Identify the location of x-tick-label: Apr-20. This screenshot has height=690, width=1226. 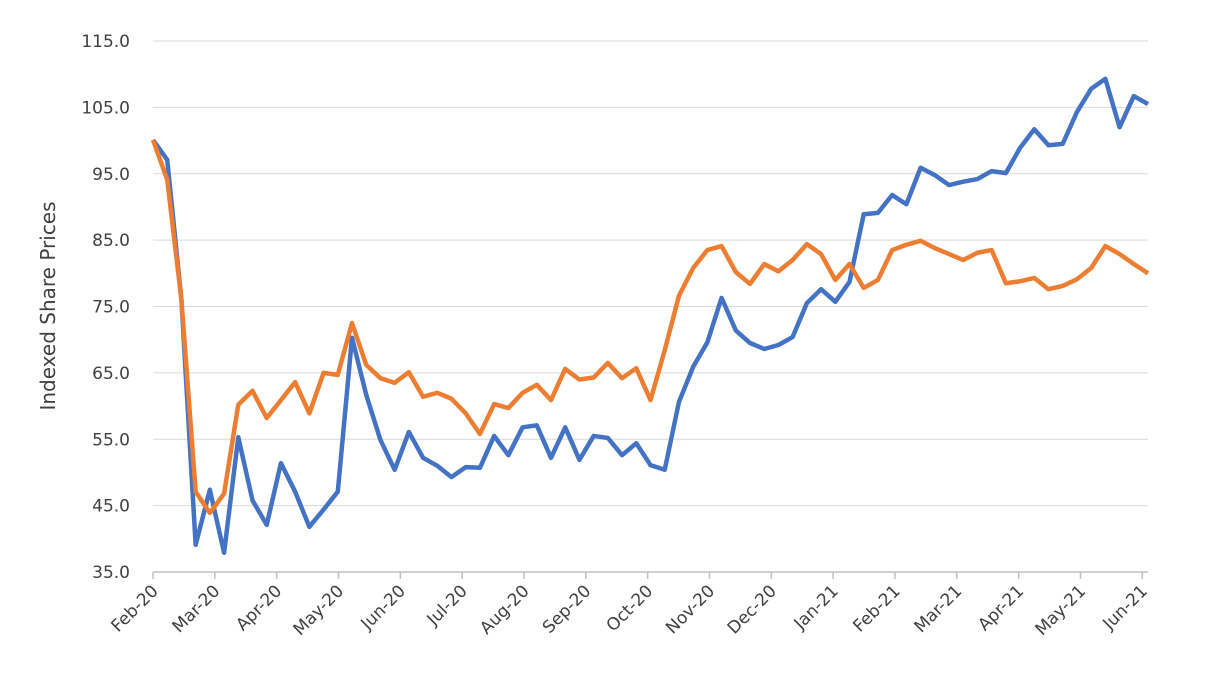
(259, 608).